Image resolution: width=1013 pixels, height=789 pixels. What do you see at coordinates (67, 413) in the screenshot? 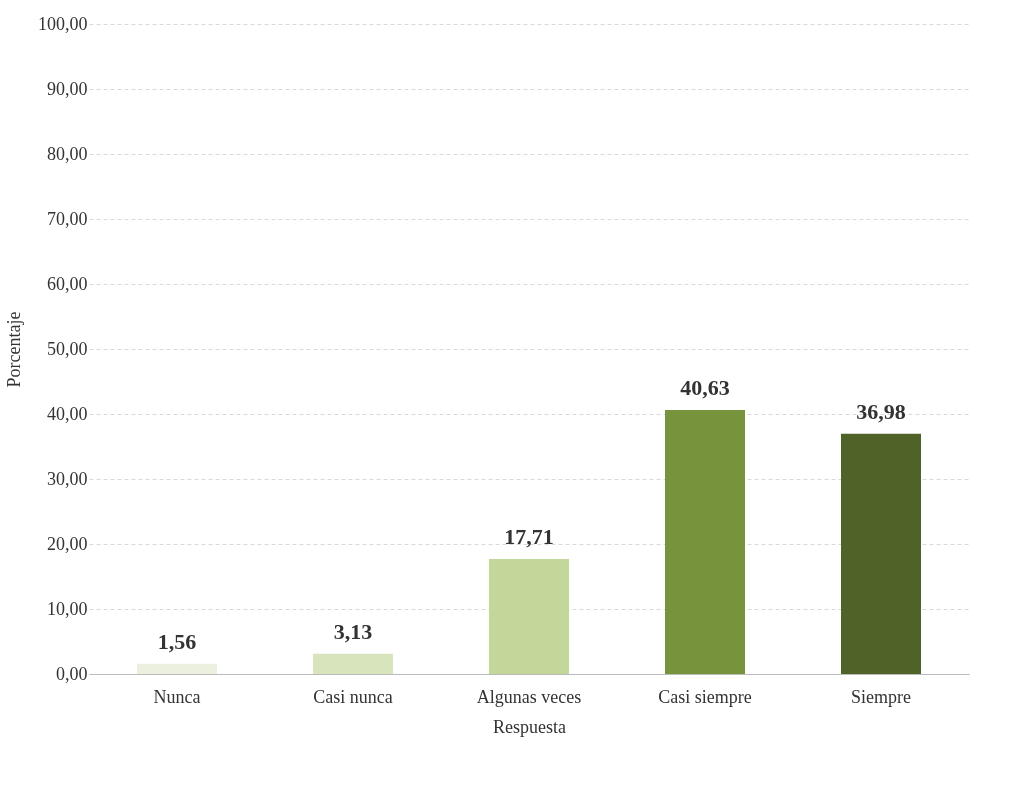
I see `y-tick-label: 40,00` at bounding box center [67, 413].